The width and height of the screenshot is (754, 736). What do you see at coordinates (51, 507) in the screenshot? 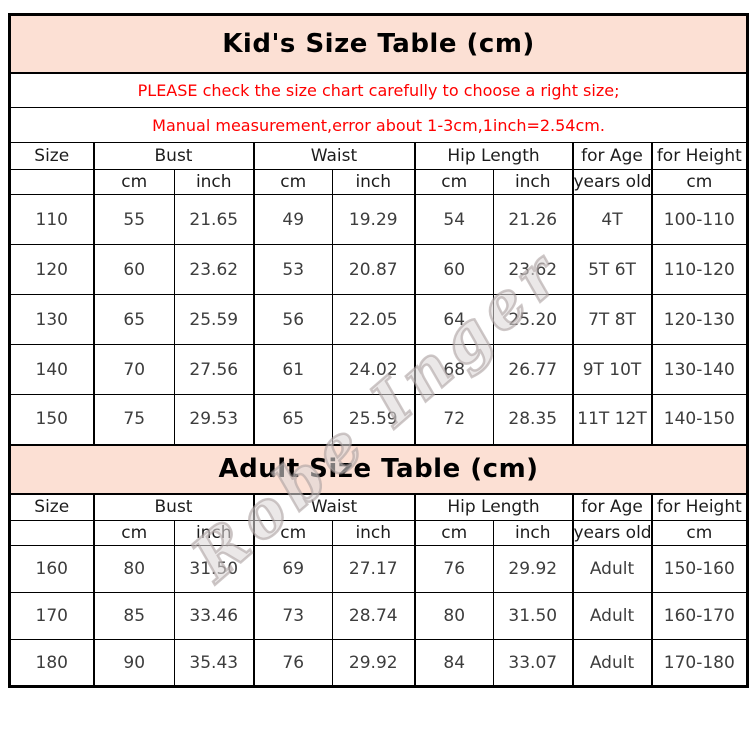
I see `col-header-size: Size` at bounding box center [51, 507].